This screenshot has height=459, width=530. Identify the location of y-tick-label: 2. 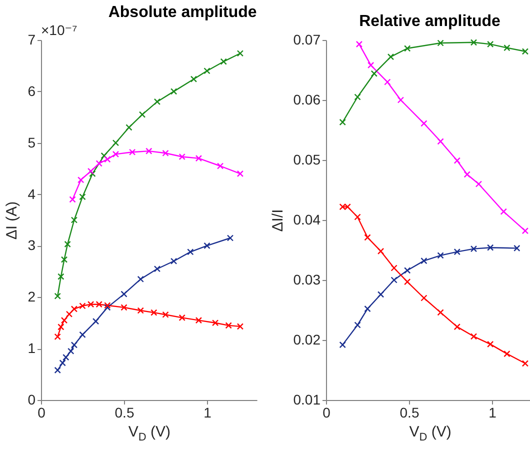
(32, 296).